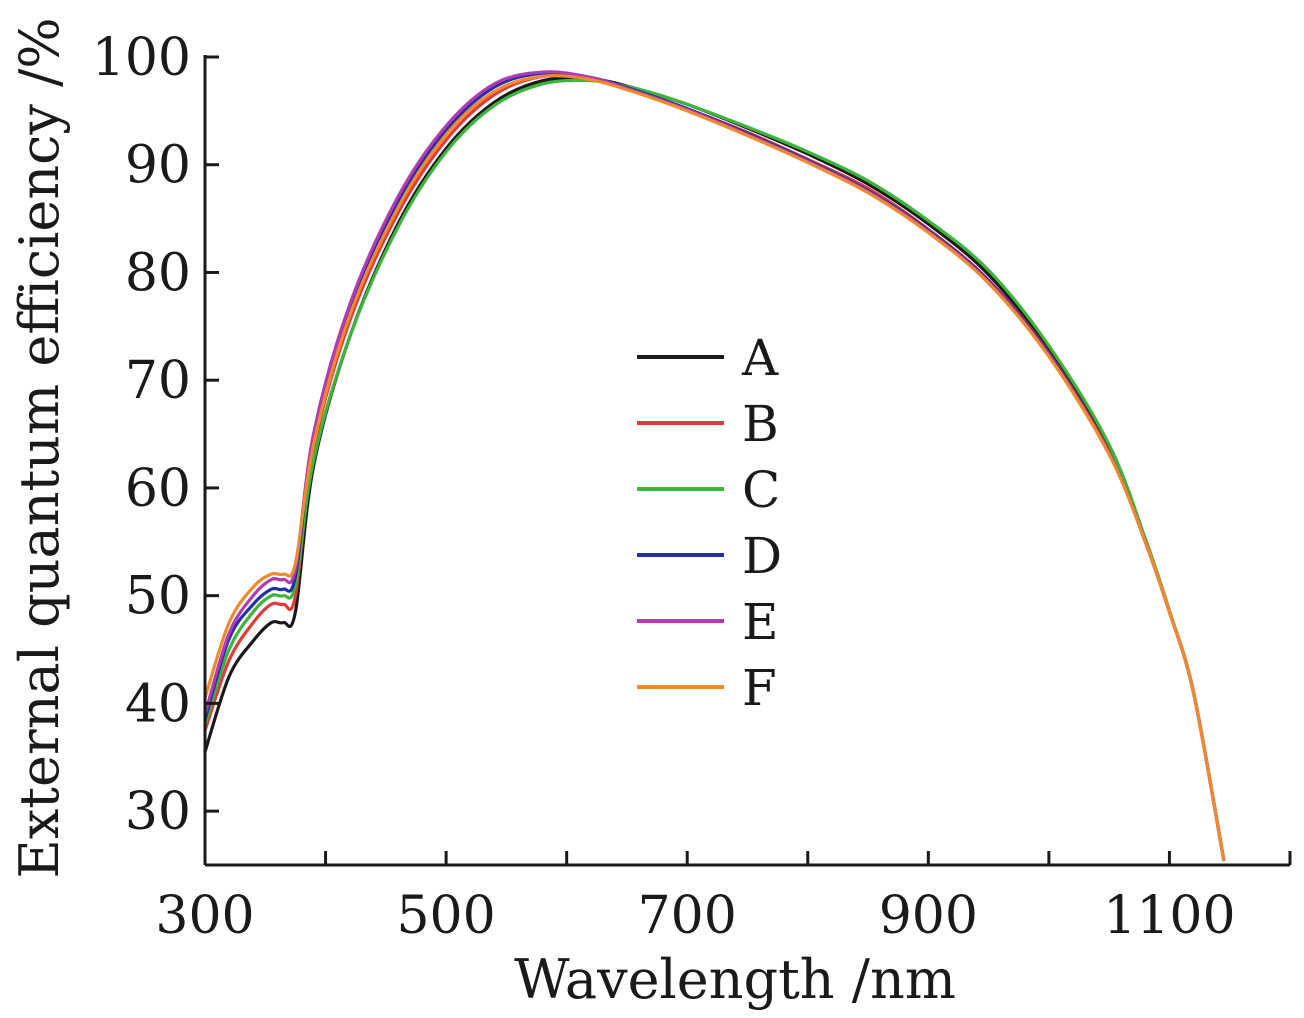 The image size is (1304, 1018). I want to click on y-tick-label: 40, so click(158, 704).